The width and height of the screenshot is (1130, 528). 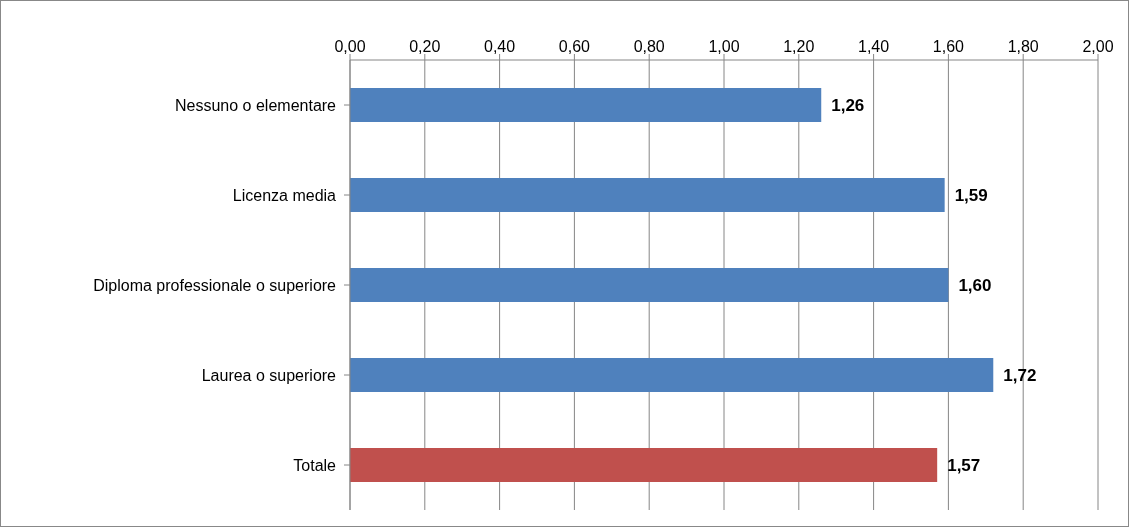 I want to click on y-tick-label: Nessuno o elementare, so click(x=256, y=105).